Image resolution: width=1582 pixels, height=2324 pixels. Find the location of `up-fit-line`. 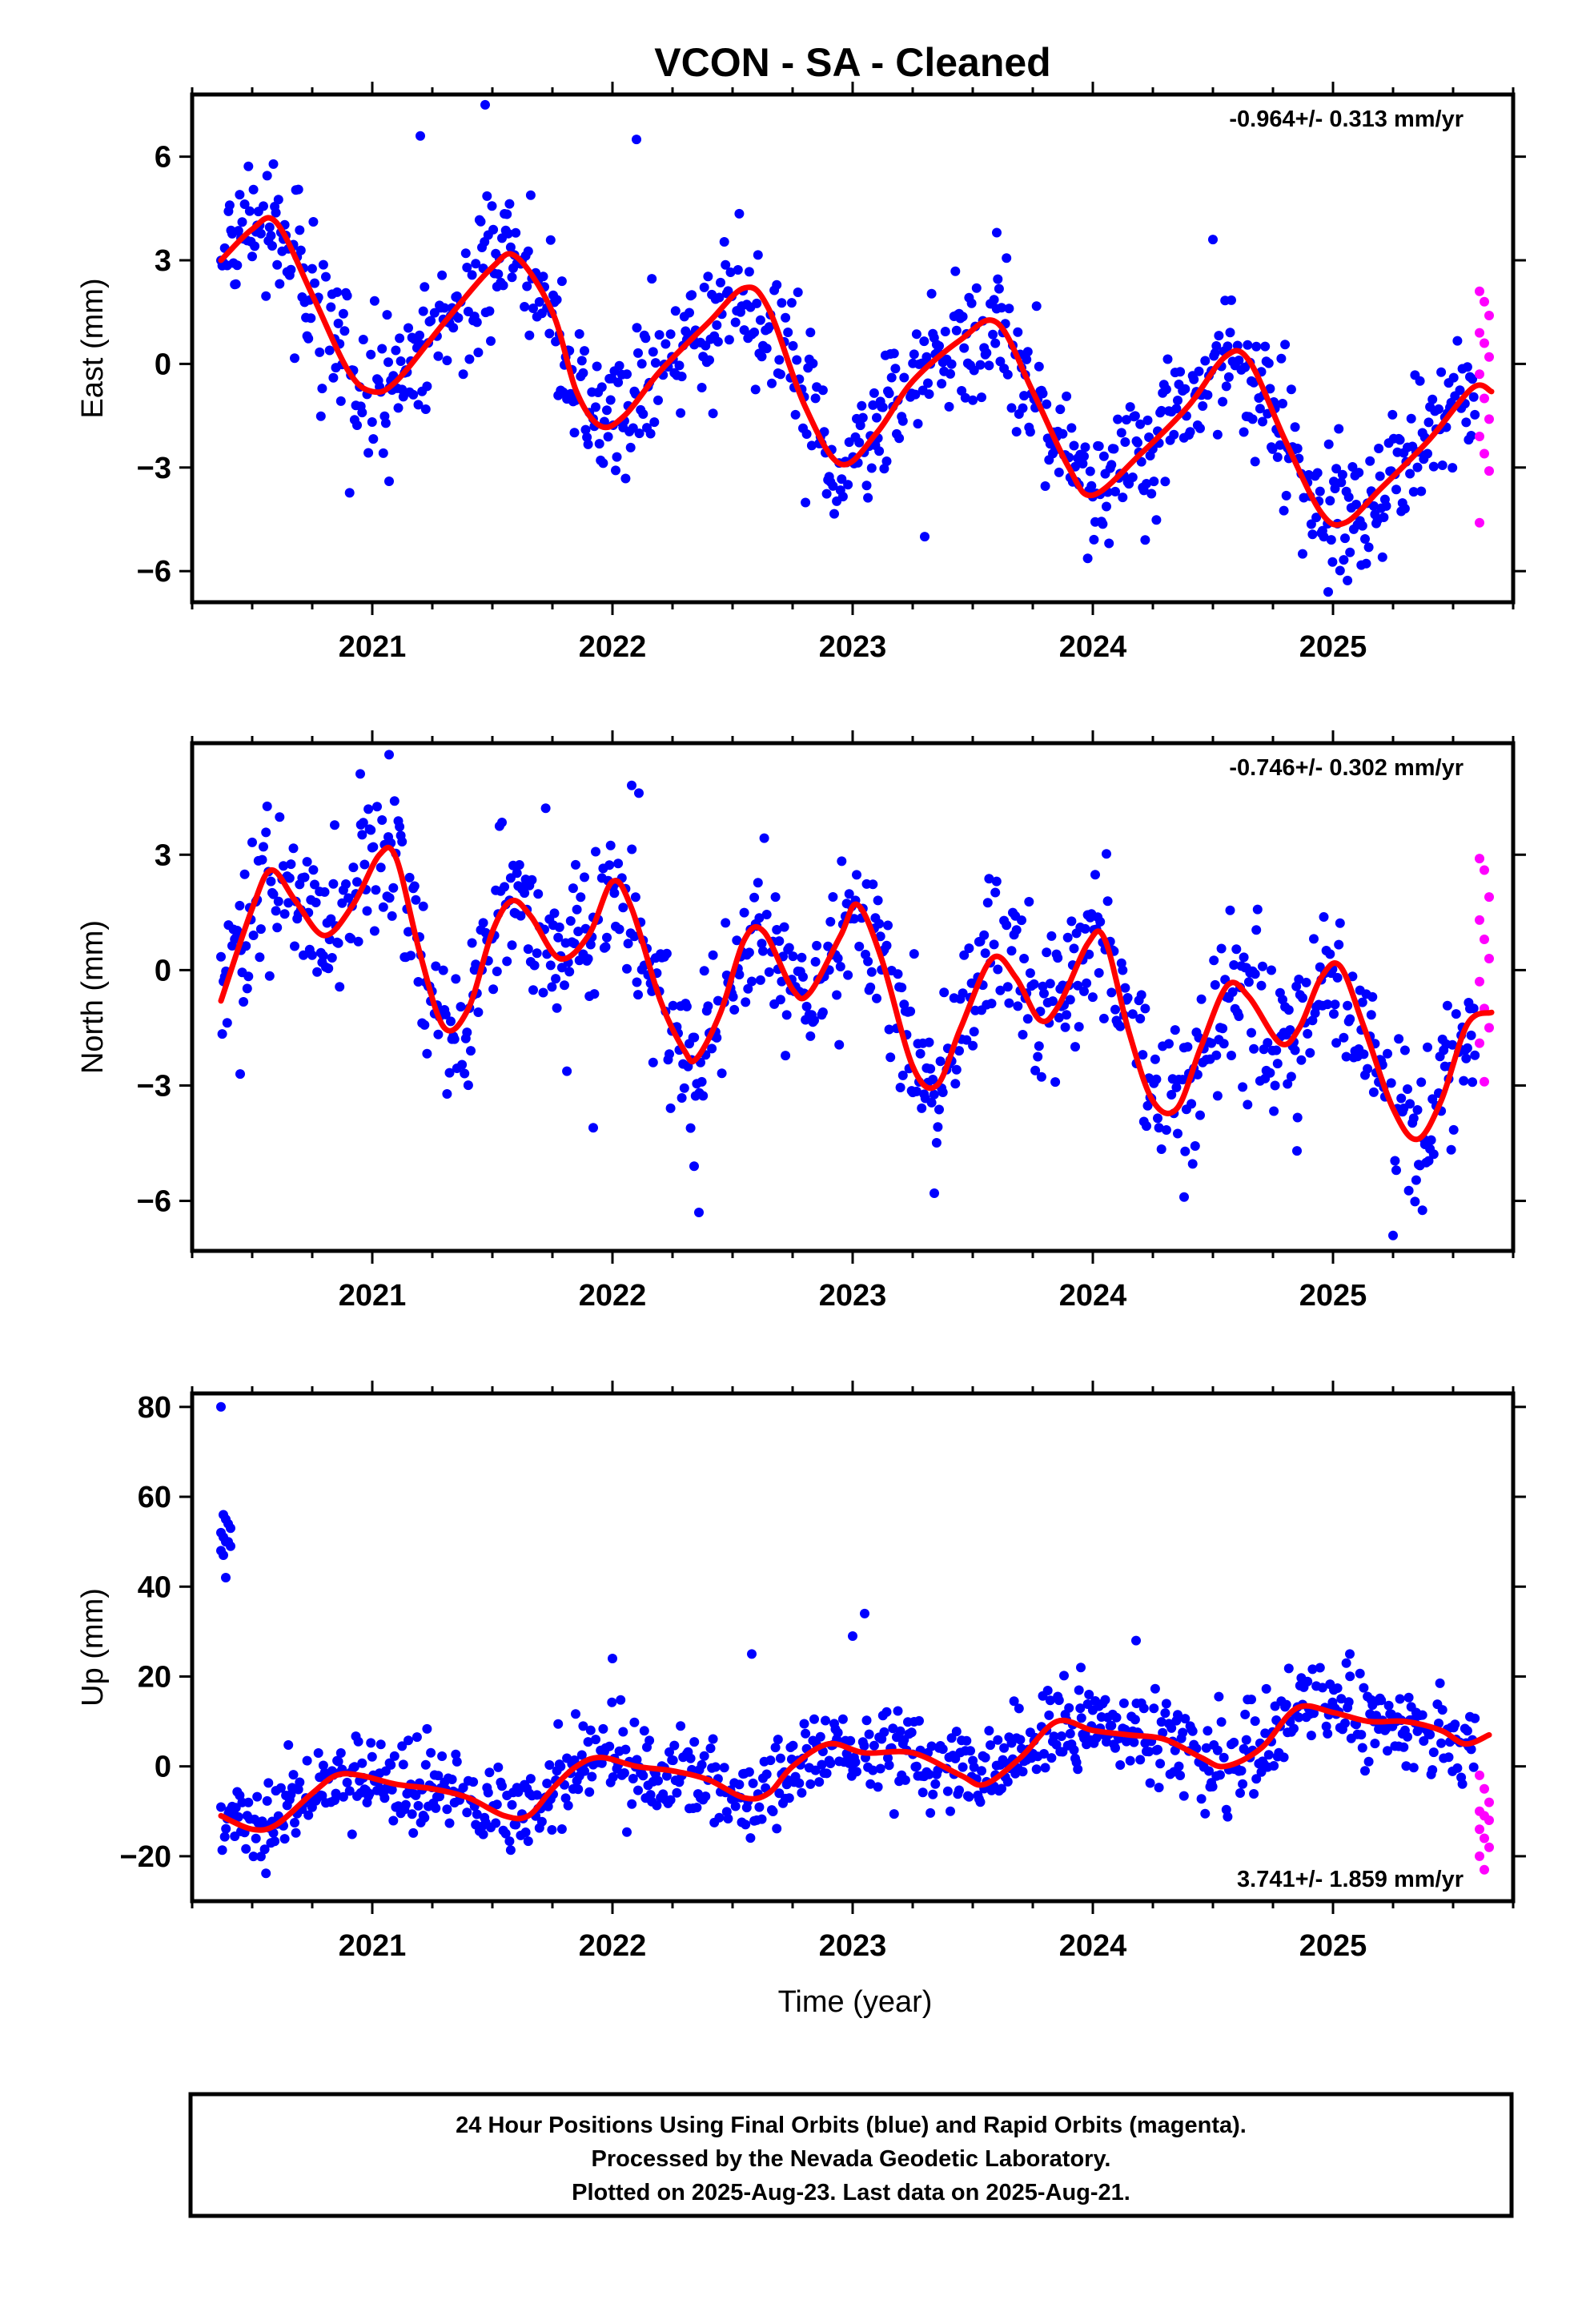

up-fit-line is located at coordinates (855, 1768).